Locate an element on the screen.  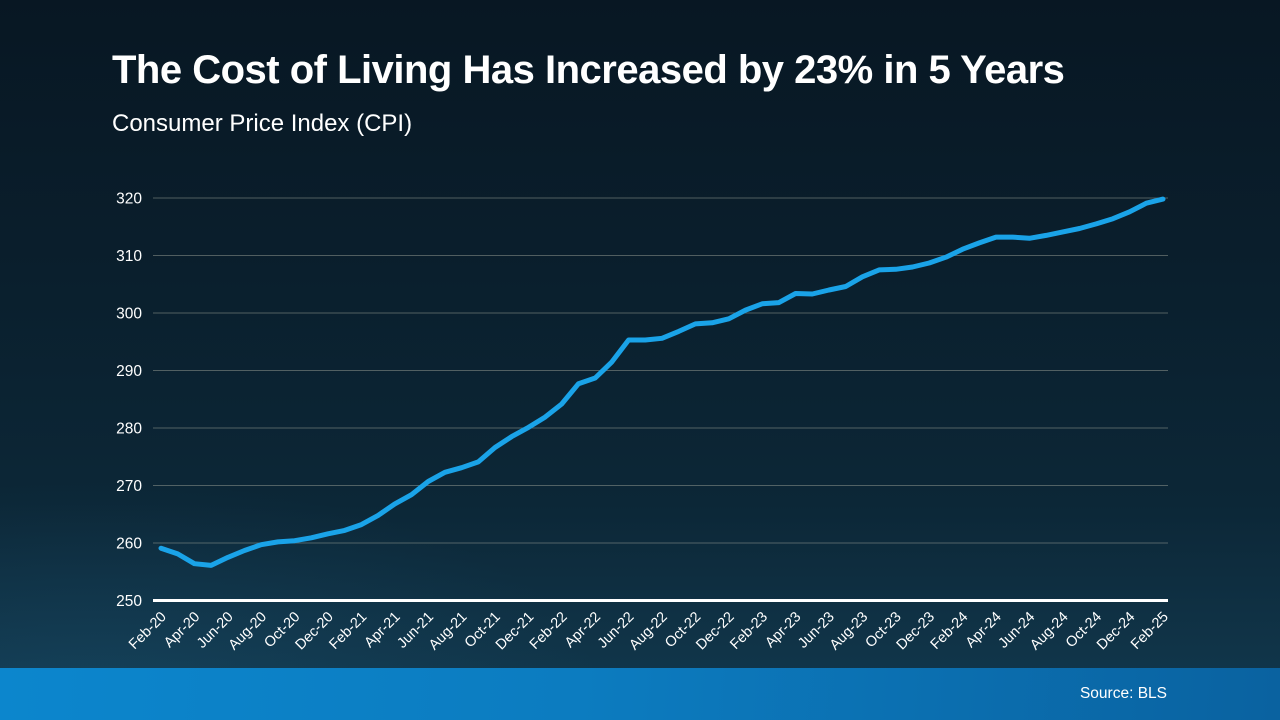
y-tick-label: 300 is located at coordinates (129, 314).